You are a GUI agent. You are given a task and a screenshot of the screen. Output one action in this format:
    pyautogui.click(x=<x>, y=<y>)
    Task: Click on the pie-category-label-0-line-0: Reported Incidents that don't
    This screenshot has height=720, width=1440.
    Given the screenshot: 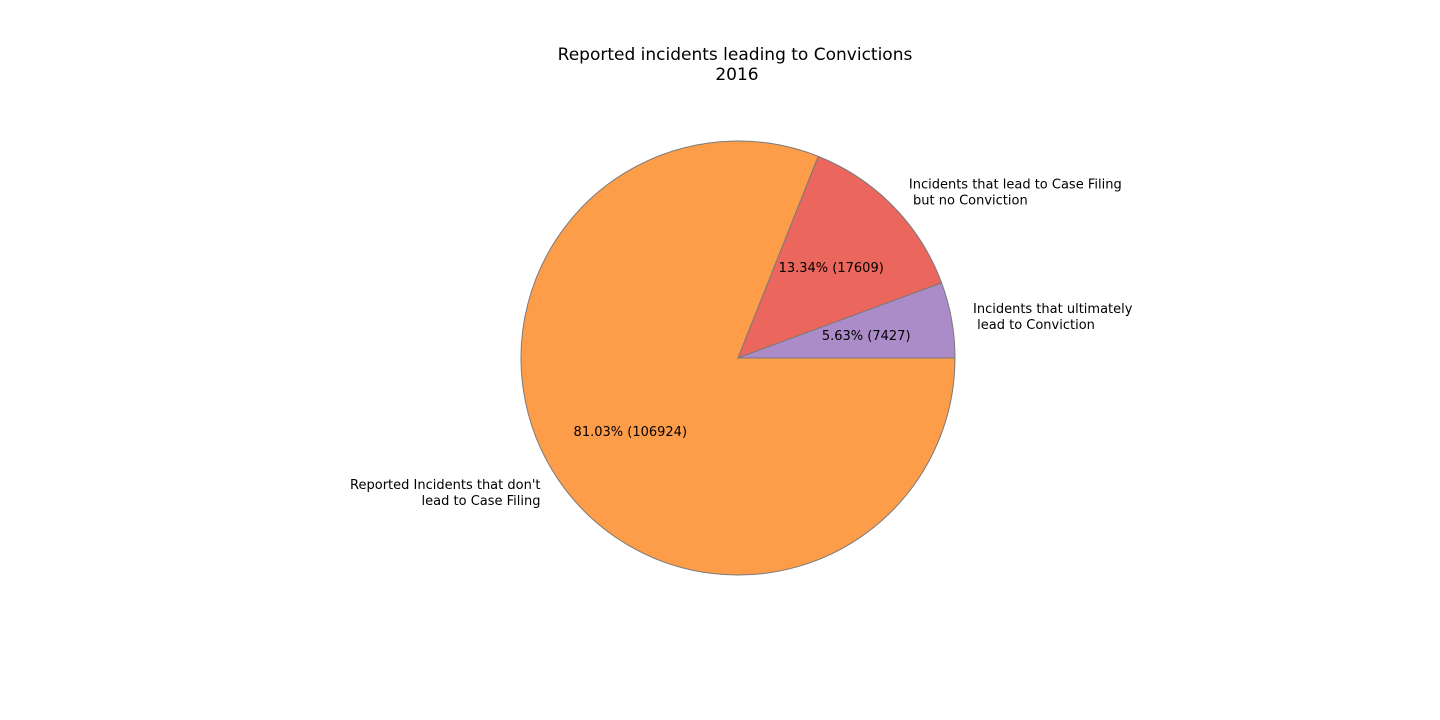 What is the action you would take?
    pyautogui.click(x=445, y=485)
    